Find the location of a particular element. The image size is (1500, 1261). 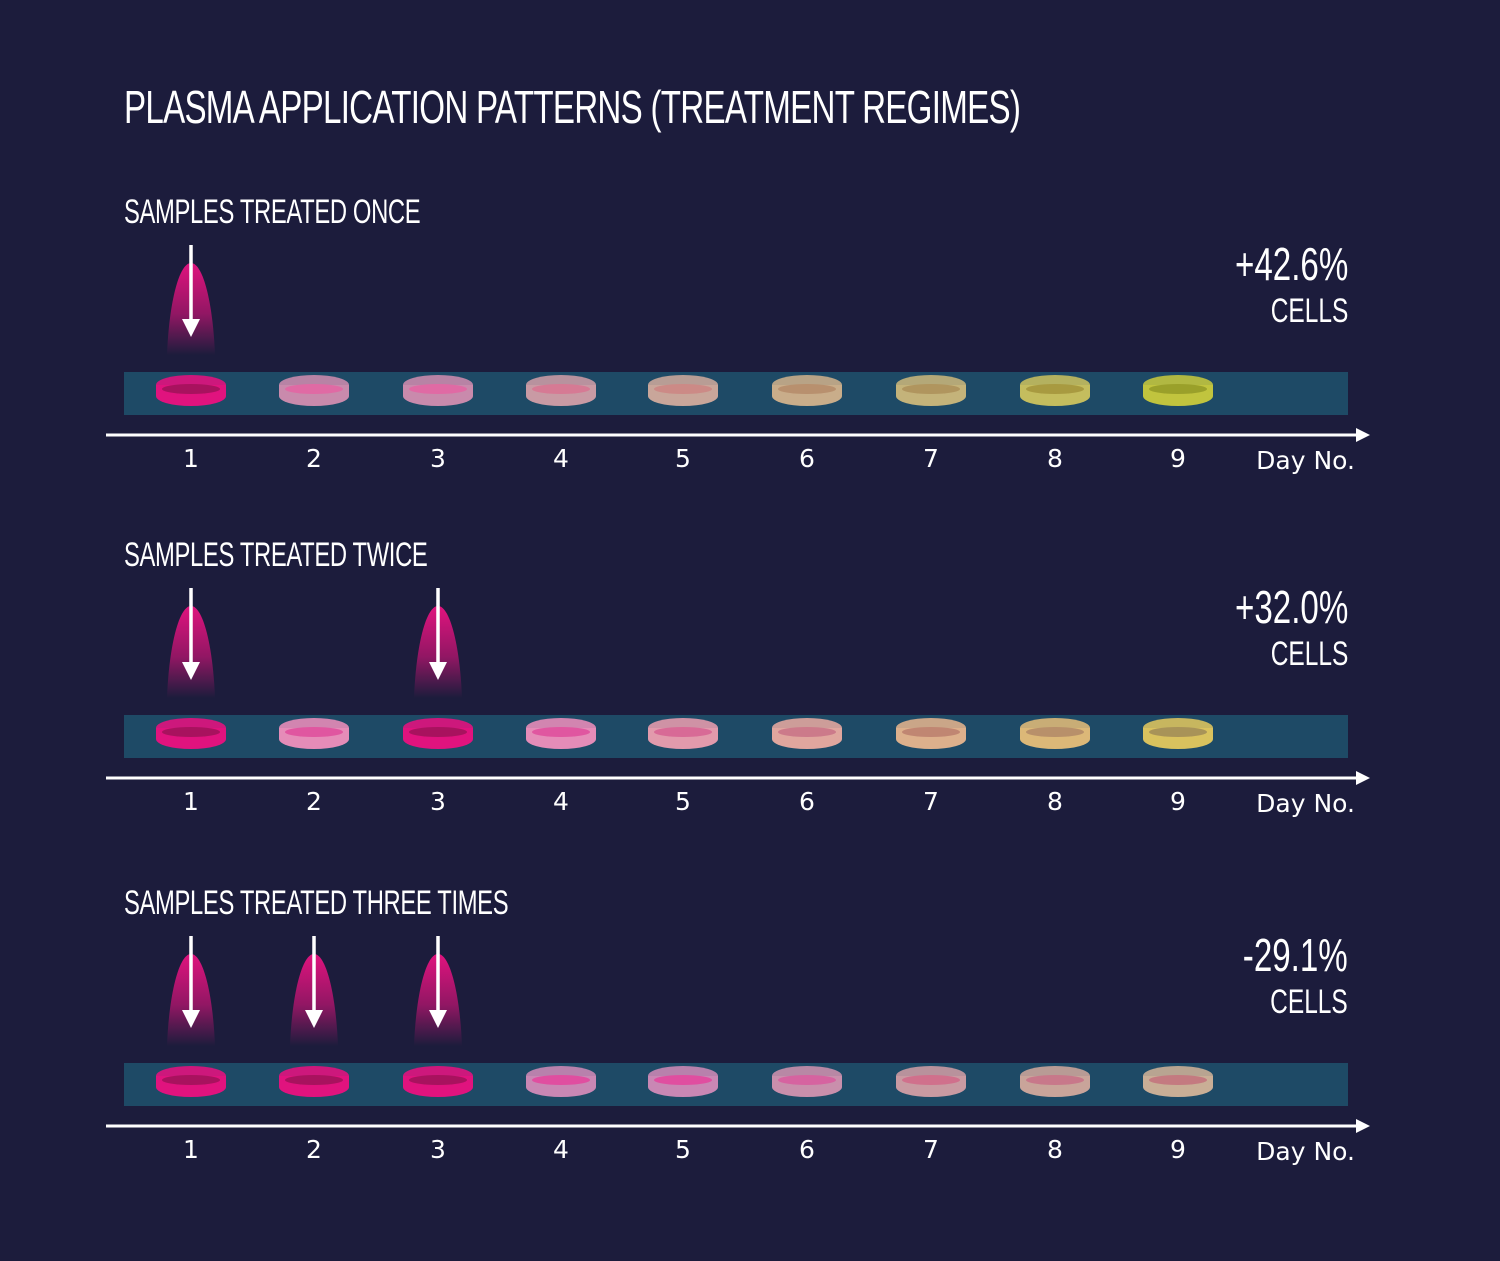

result-percent: -29.1% is located at coordinates (1295, 955).